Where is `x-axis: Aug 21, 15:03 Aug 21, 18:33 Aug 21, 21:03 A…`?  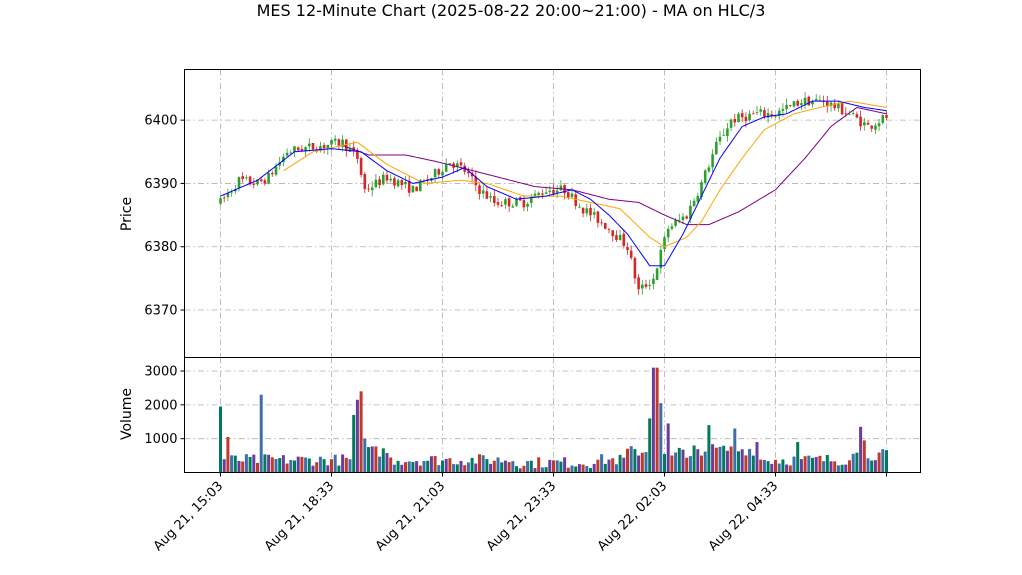
x-axis: Aug 21, 15:03 Aug 21, 18:33 Aug 21, 21:03 A… is located at coordinates (519, 513).